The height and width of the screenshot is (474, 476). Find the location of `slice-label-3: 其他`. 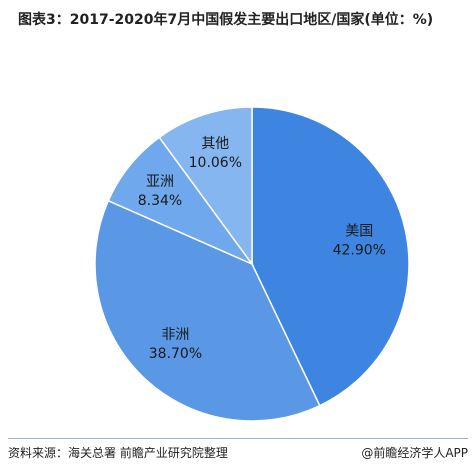

slice-label-3: 其他 is located at coordinates (215, 144).